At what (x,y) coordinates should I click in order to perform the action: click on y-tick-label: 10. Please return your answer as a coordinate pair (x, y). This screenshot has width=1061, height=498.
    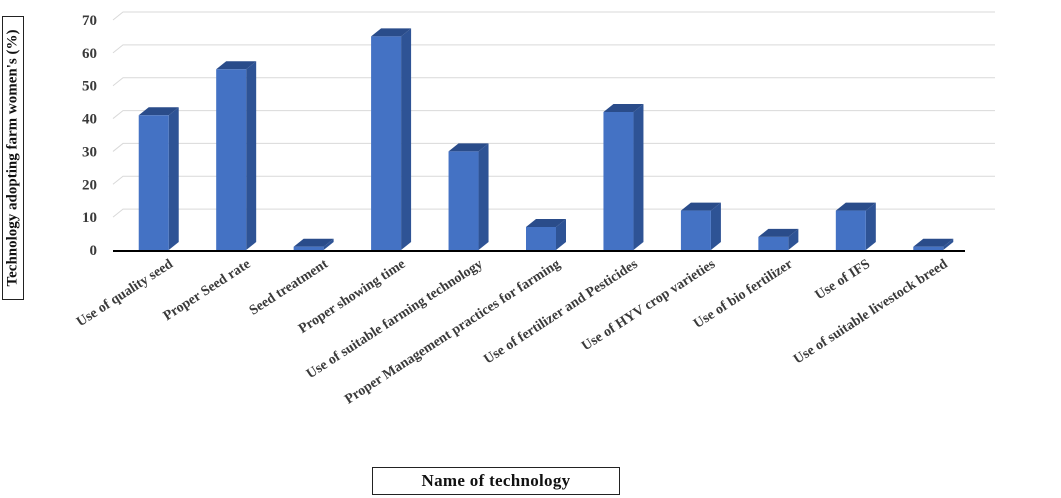
    Looking at the image, I should click on (89, 218).